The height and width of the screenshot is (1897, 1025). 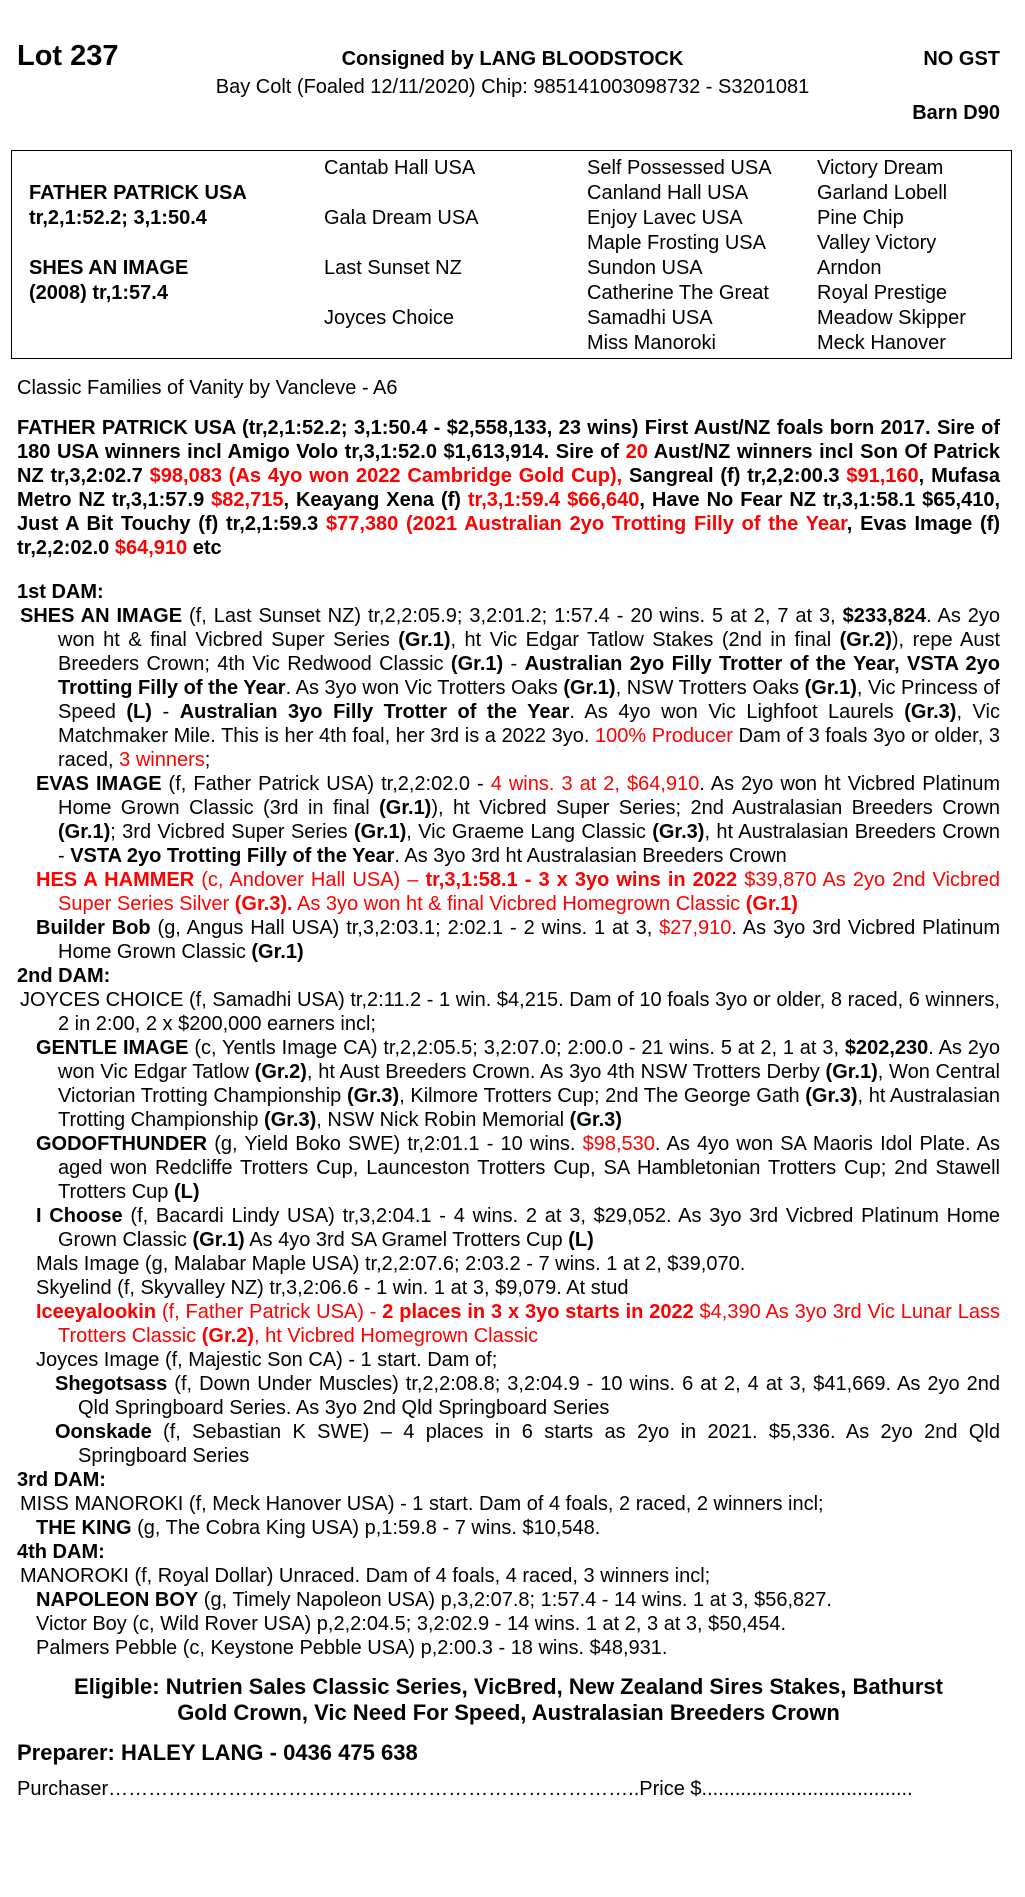 What do you see at coordinates (393, 268) in the screenshot?
I see `sire-line-ancestor: Last Sunset NZ` at bounding box center [393, 268].